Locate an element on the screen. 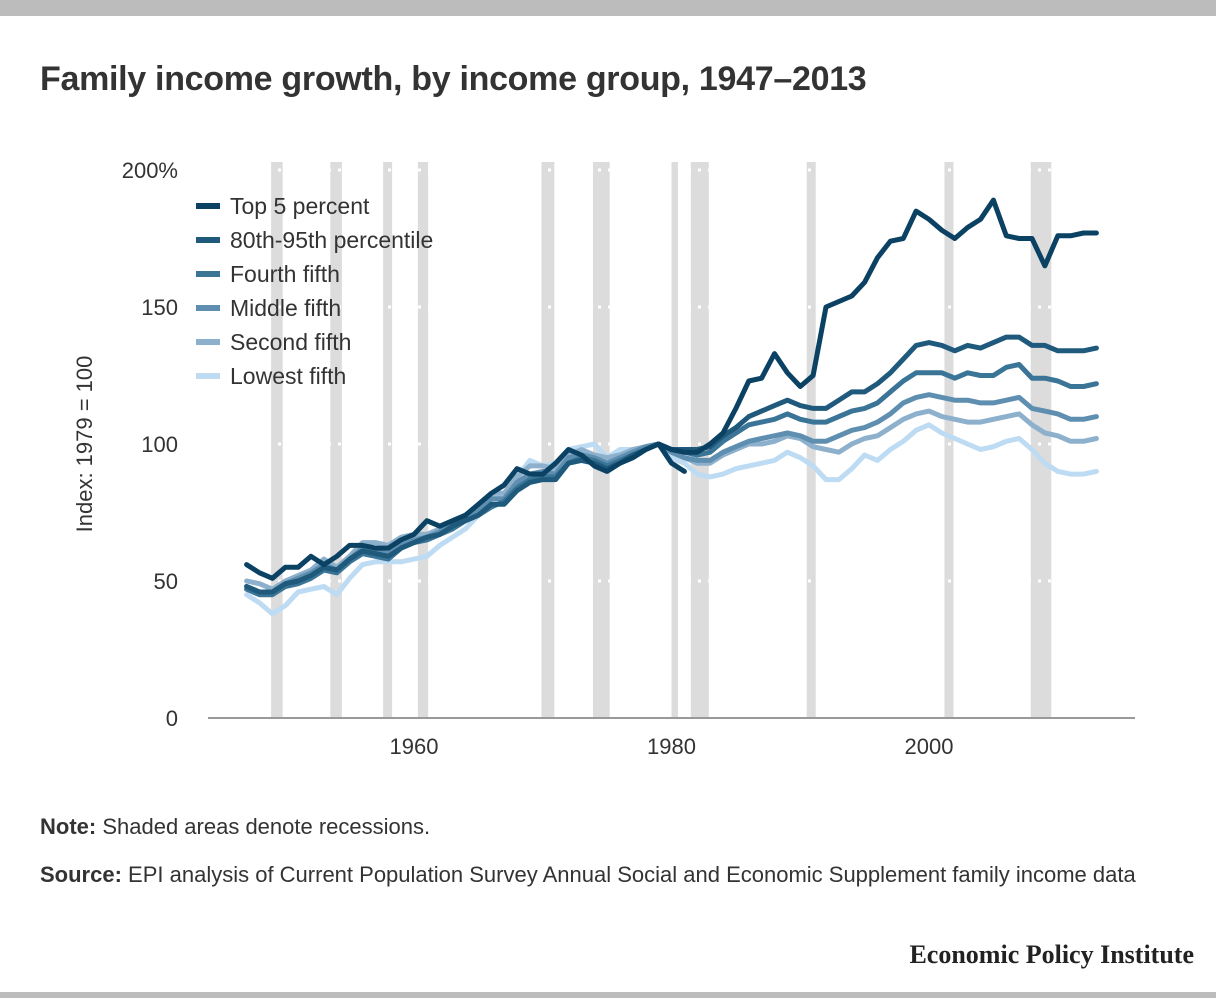 The width and height of the screenshot is (1216, 998). y-tick-labels: 0 50 100 150 200% is located at coordinates (150, 444).